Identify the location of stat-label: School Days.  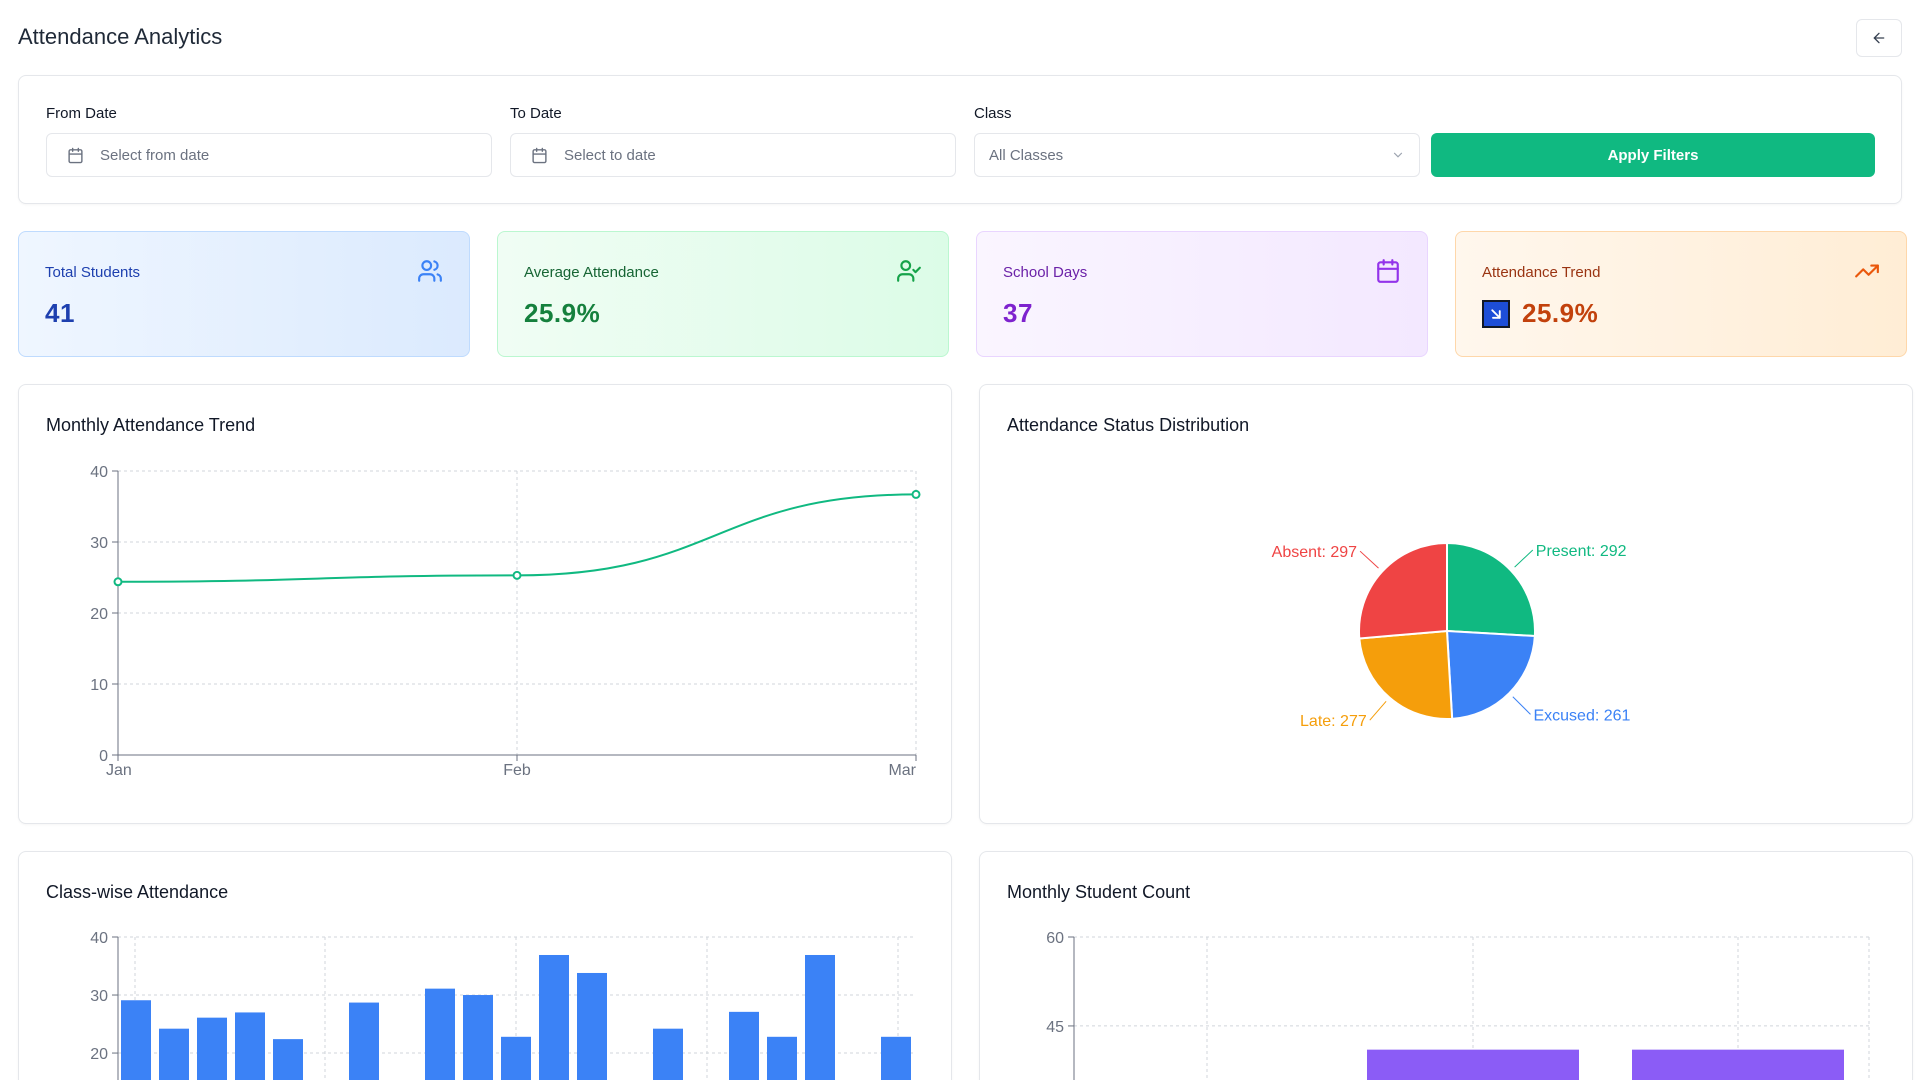
(1045, 272).